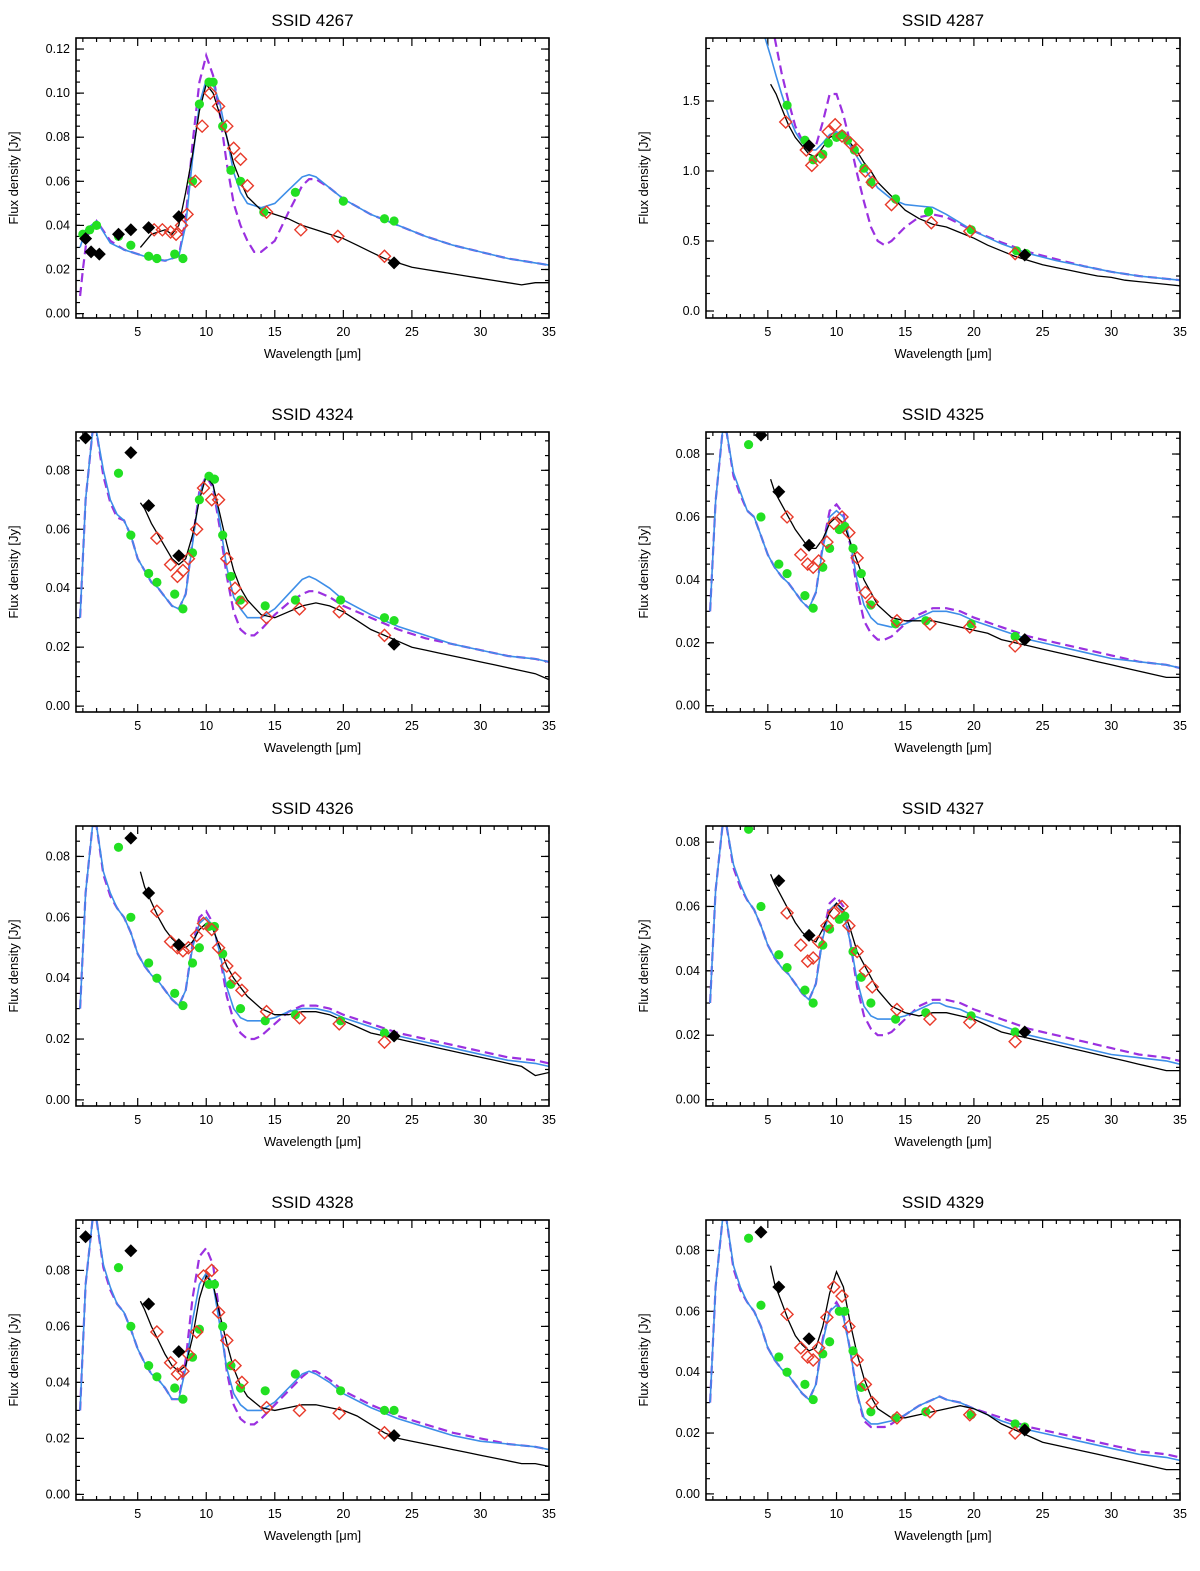 This screenshot has width=1200, height=1571. I want to click on chart-title: SSID 4325, so click(943, 414).